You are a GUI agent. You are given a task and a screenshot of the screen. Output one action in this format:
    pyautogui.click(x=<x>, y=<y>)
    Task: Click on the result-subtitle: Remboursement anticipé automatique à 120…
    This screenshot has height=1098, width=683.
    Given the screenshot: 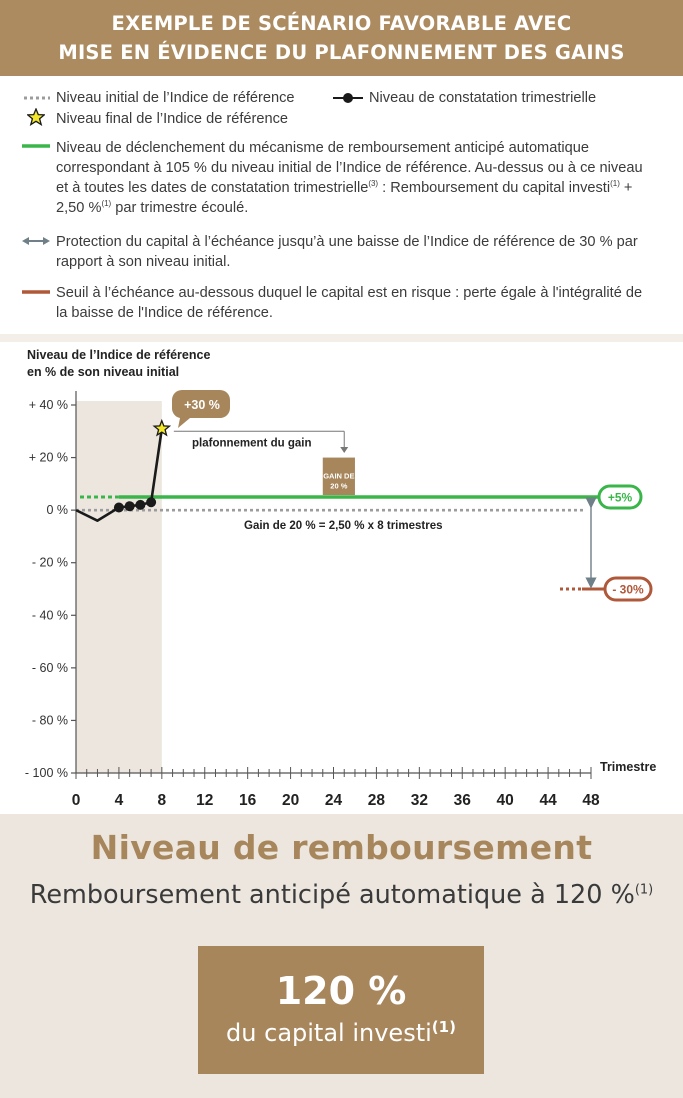 What is the action you would take?
    pyautogui.click(x=341, y=895)
    